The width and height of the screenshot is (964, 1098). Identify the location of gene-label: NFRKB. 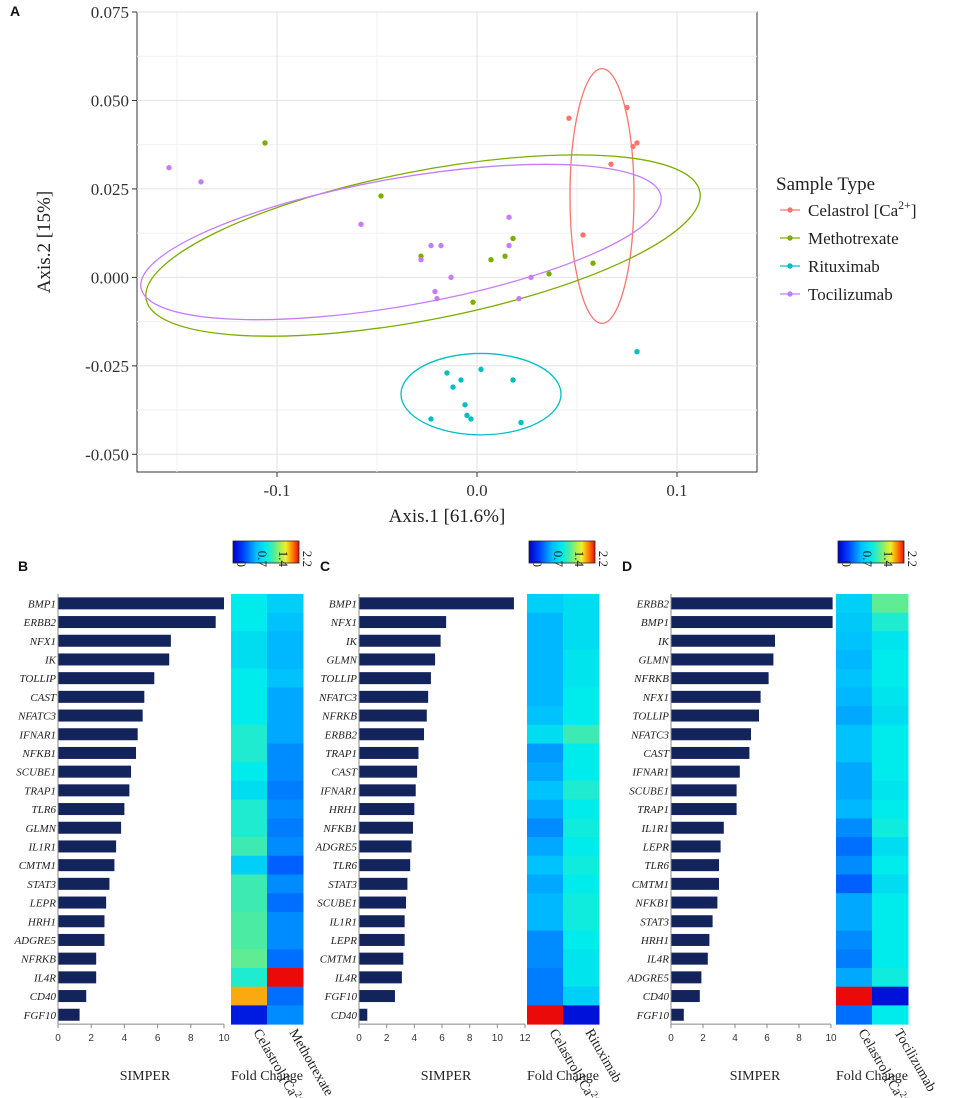
(38, 960).